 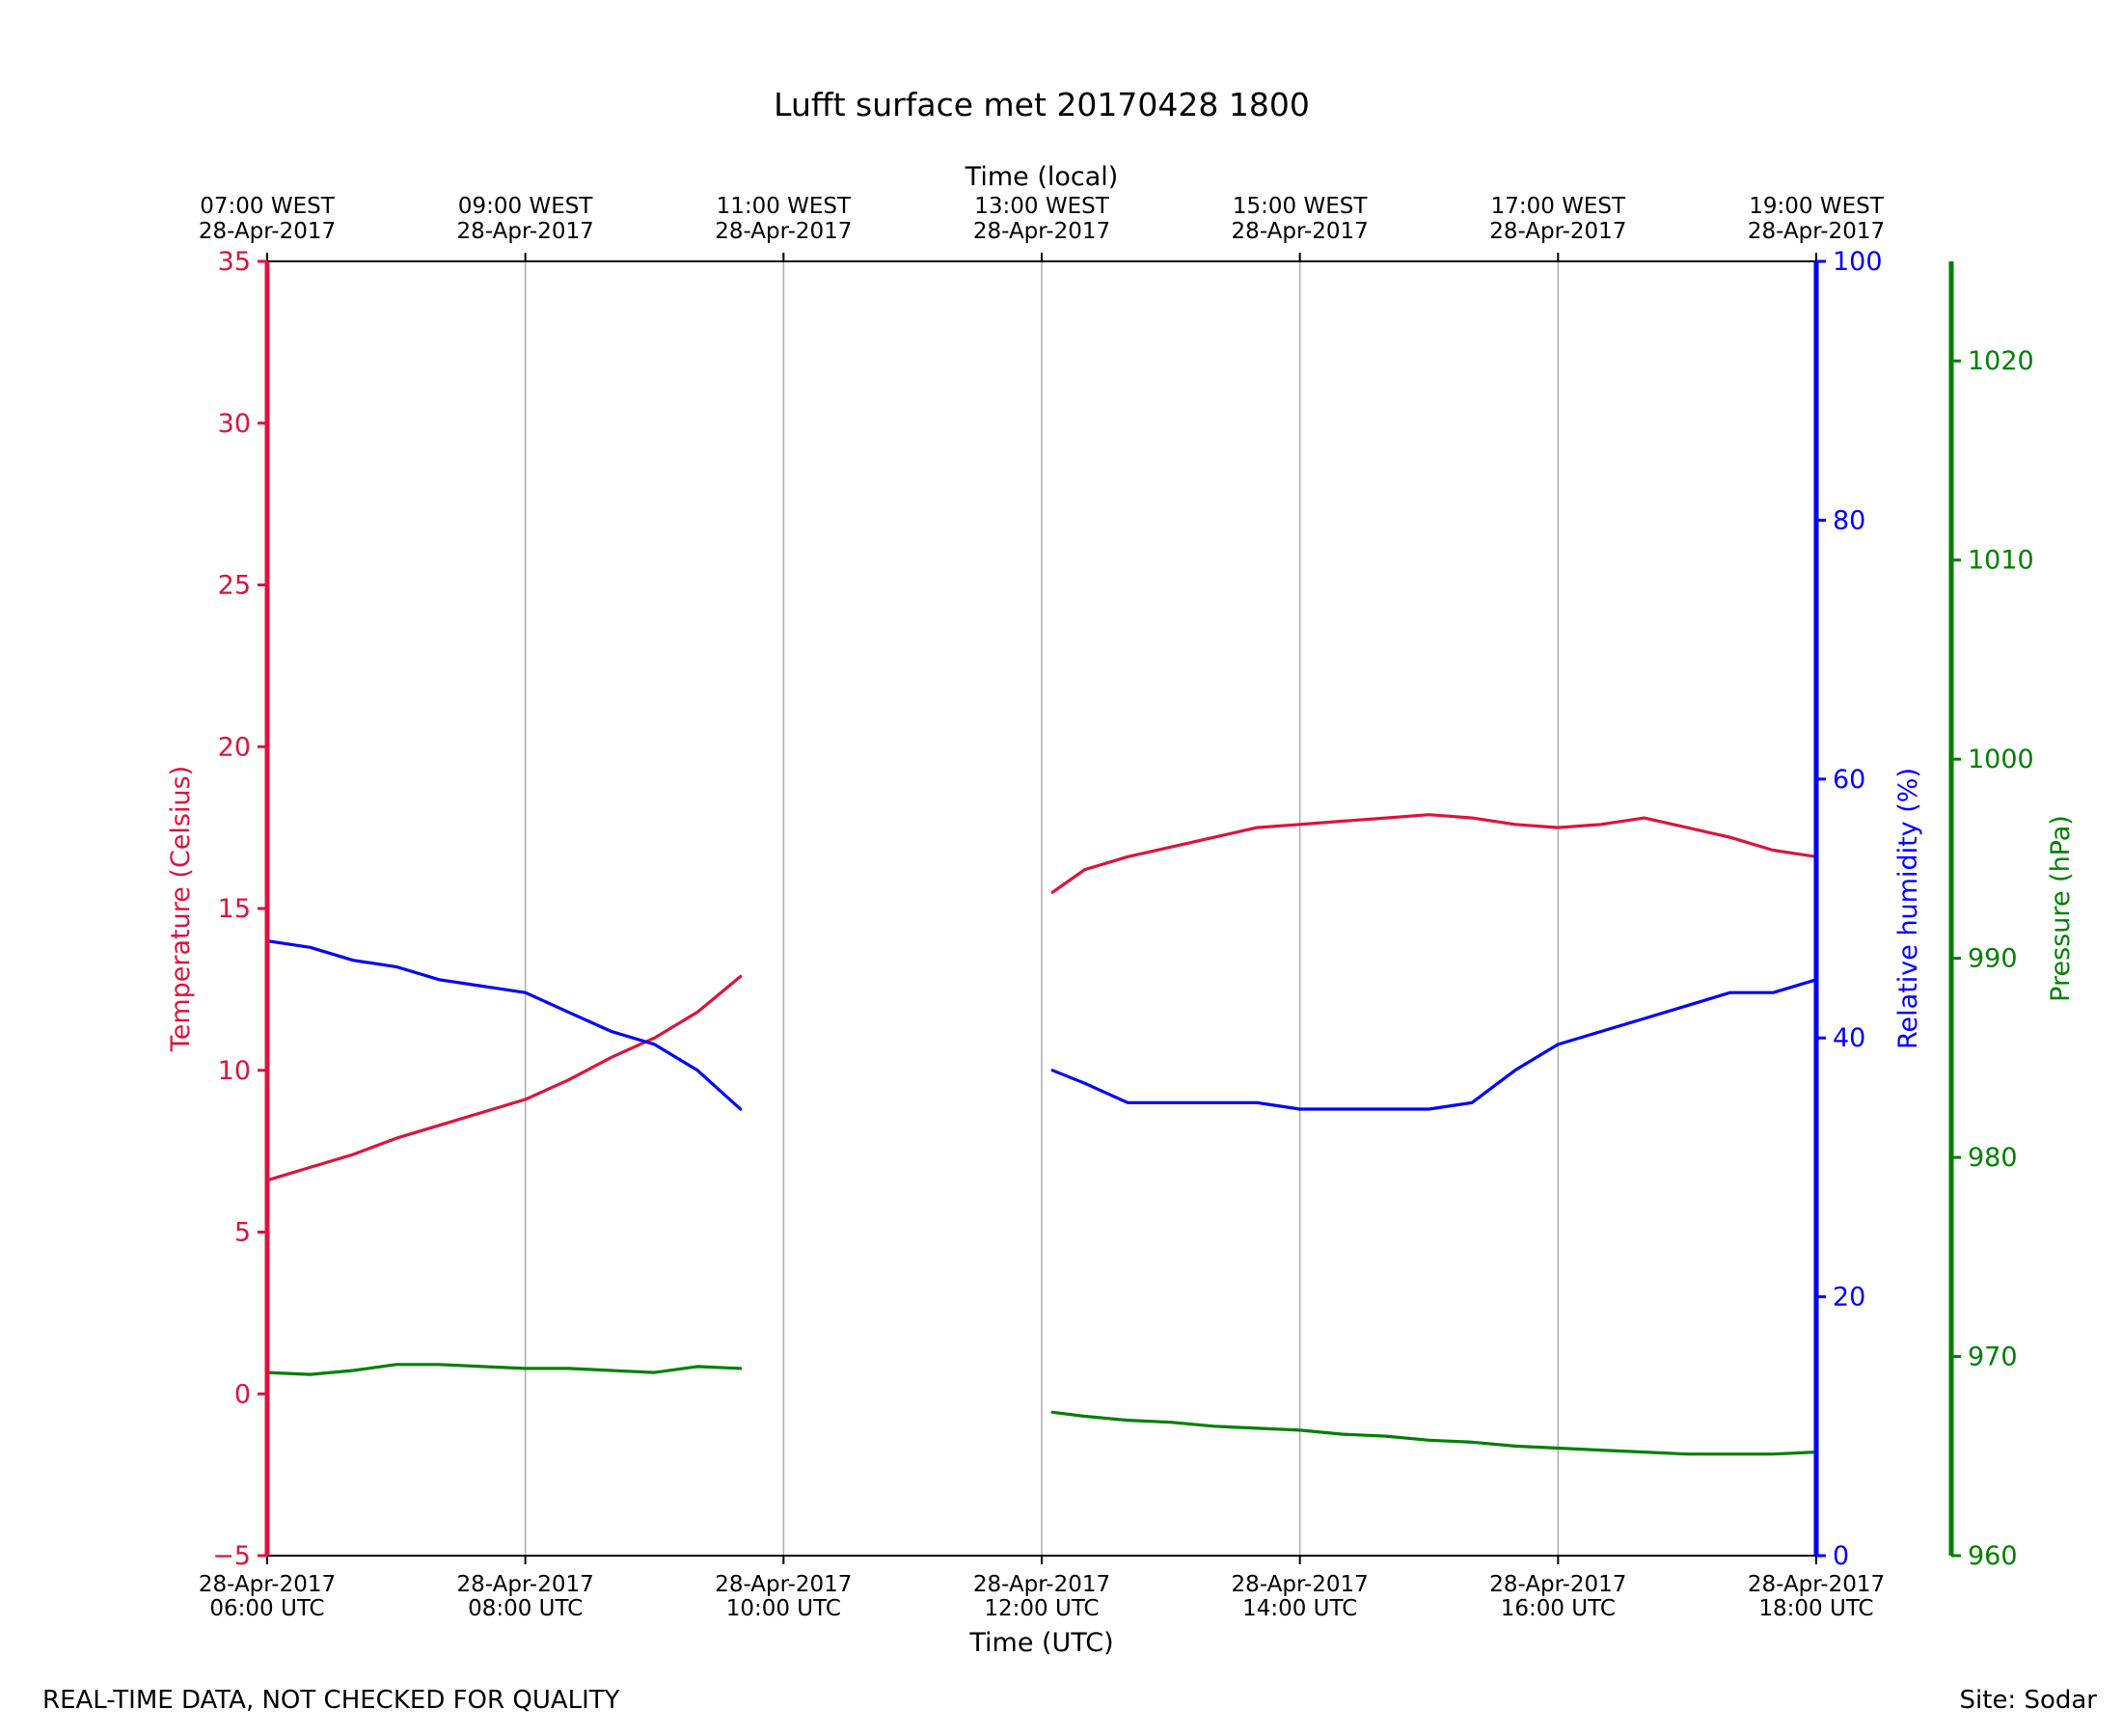 What do you see at coordinates (1300, 1608) in the screenshot?
I see `x-tick-label-bottom: 14:00 UTC` at bounding box center [1300, 1608].